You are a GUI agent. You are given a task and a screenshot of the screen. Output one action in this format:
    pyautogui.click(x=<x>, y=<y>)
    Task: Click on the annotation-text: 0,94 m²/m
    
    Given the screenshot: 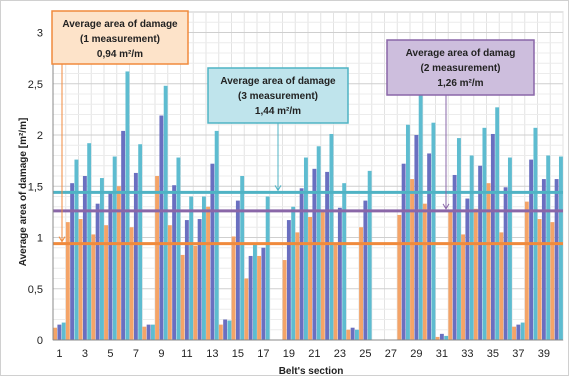 What is the action you would take?
    pyautogui.click(x=120, y=54)
    